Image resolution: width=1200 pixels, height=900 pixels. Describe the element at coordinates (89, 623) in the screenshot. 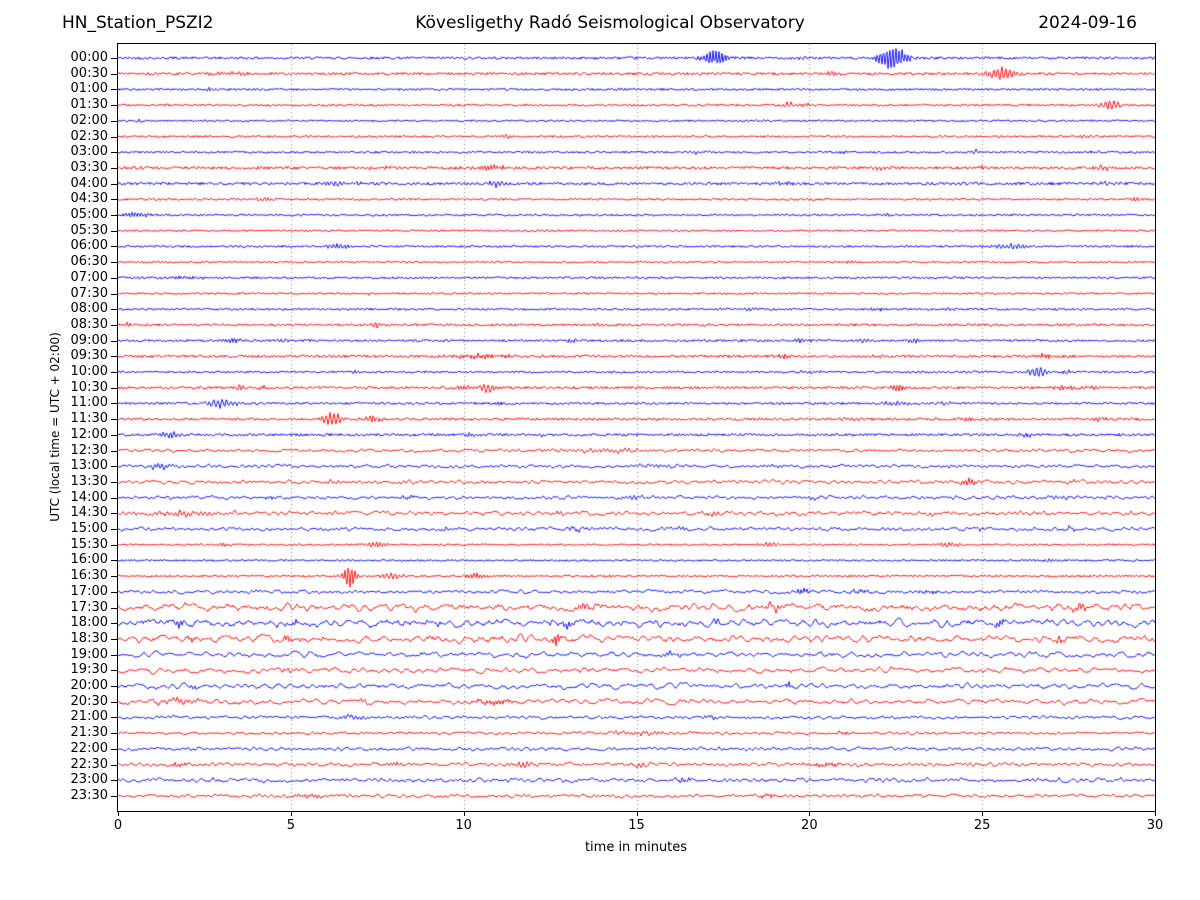

I see `y-tick-label: 18:00` at that location.